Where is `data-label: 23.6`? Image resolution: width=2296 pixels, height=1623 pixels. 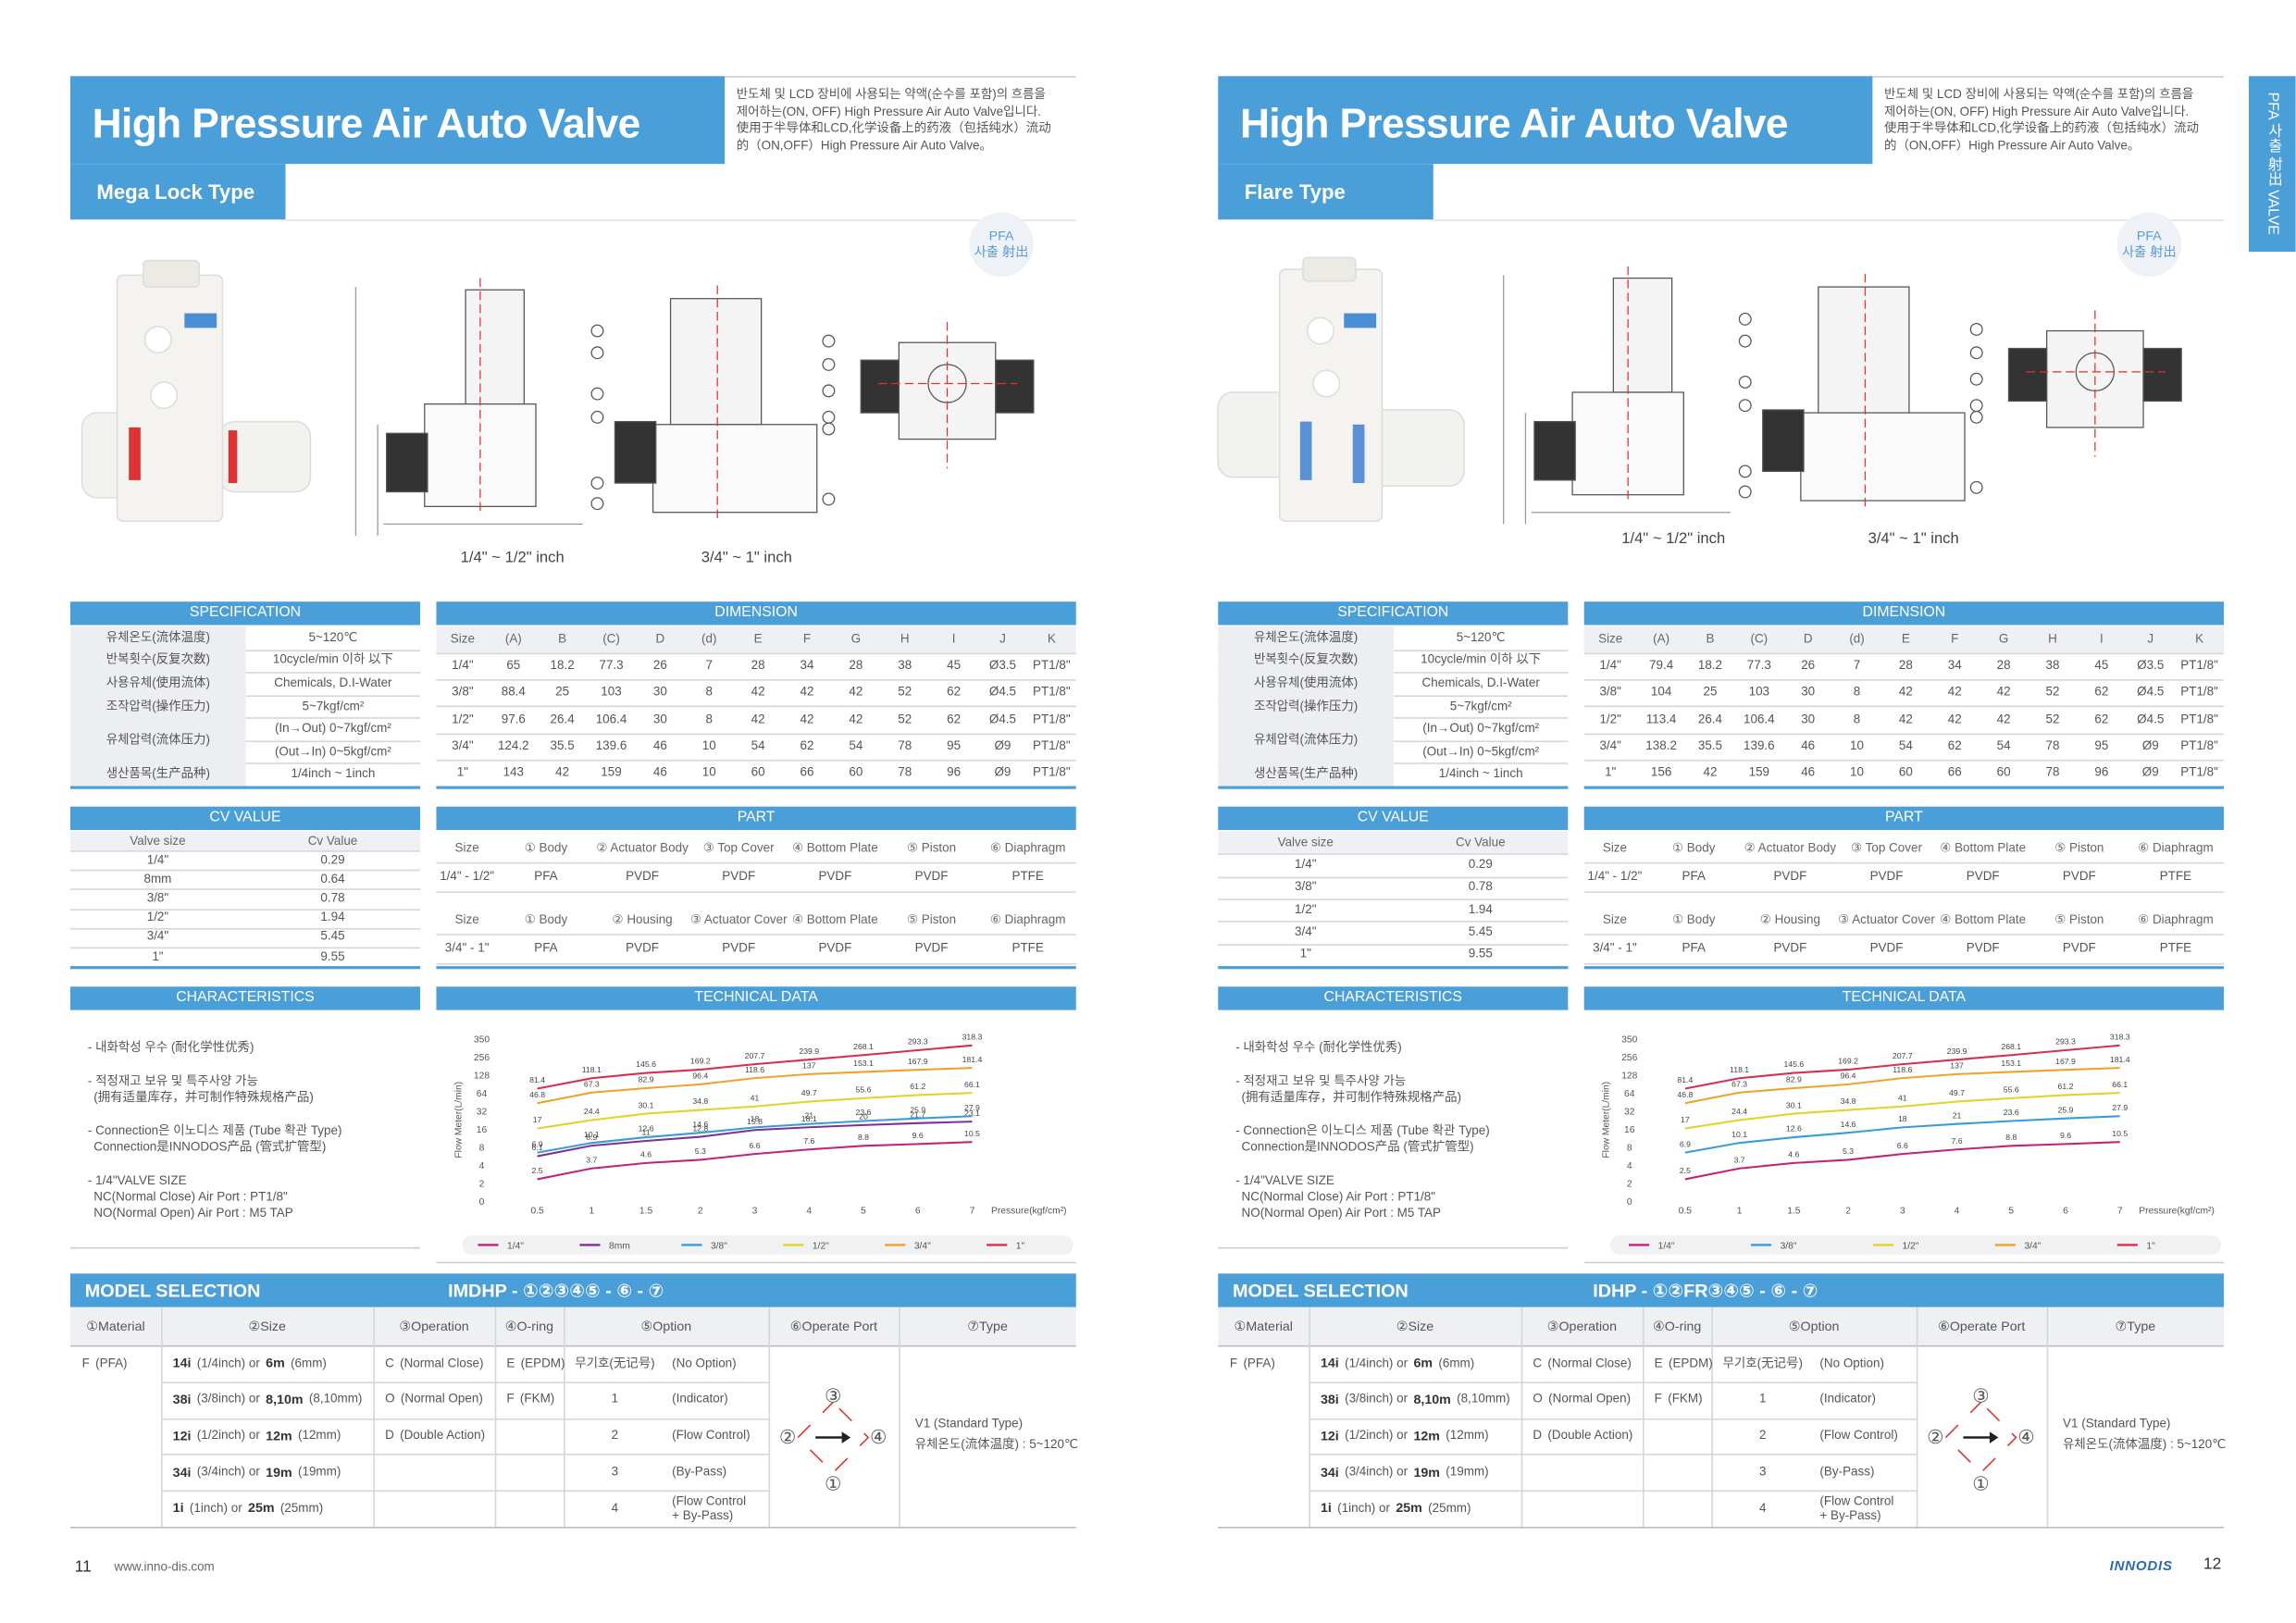 data-label: 23.6 is located at coordinates (2012, 1112).